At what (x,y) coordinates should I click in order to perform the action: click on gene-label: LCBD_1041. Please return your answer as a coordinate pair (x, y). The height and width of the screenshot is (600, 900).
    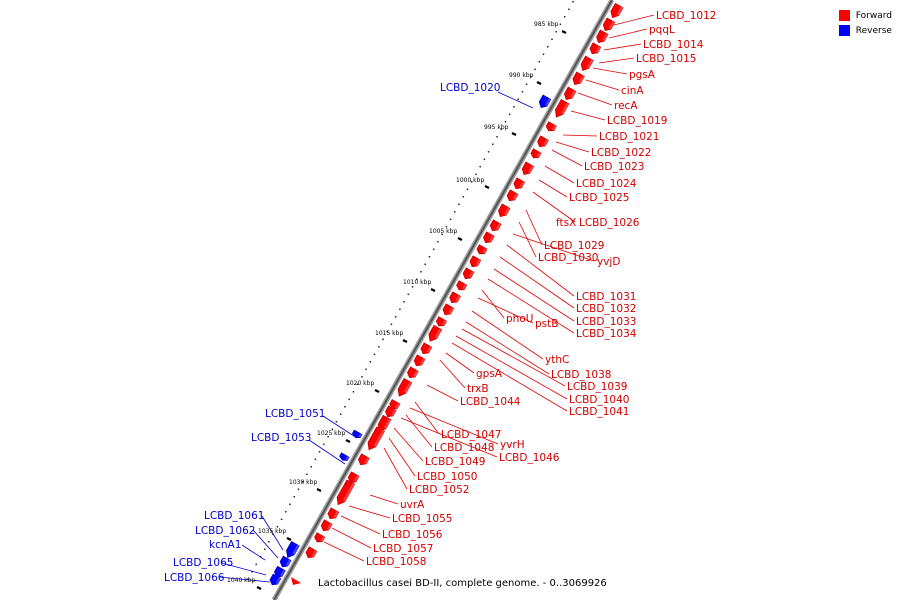
    Looking at the image, I should click on (599, 412).